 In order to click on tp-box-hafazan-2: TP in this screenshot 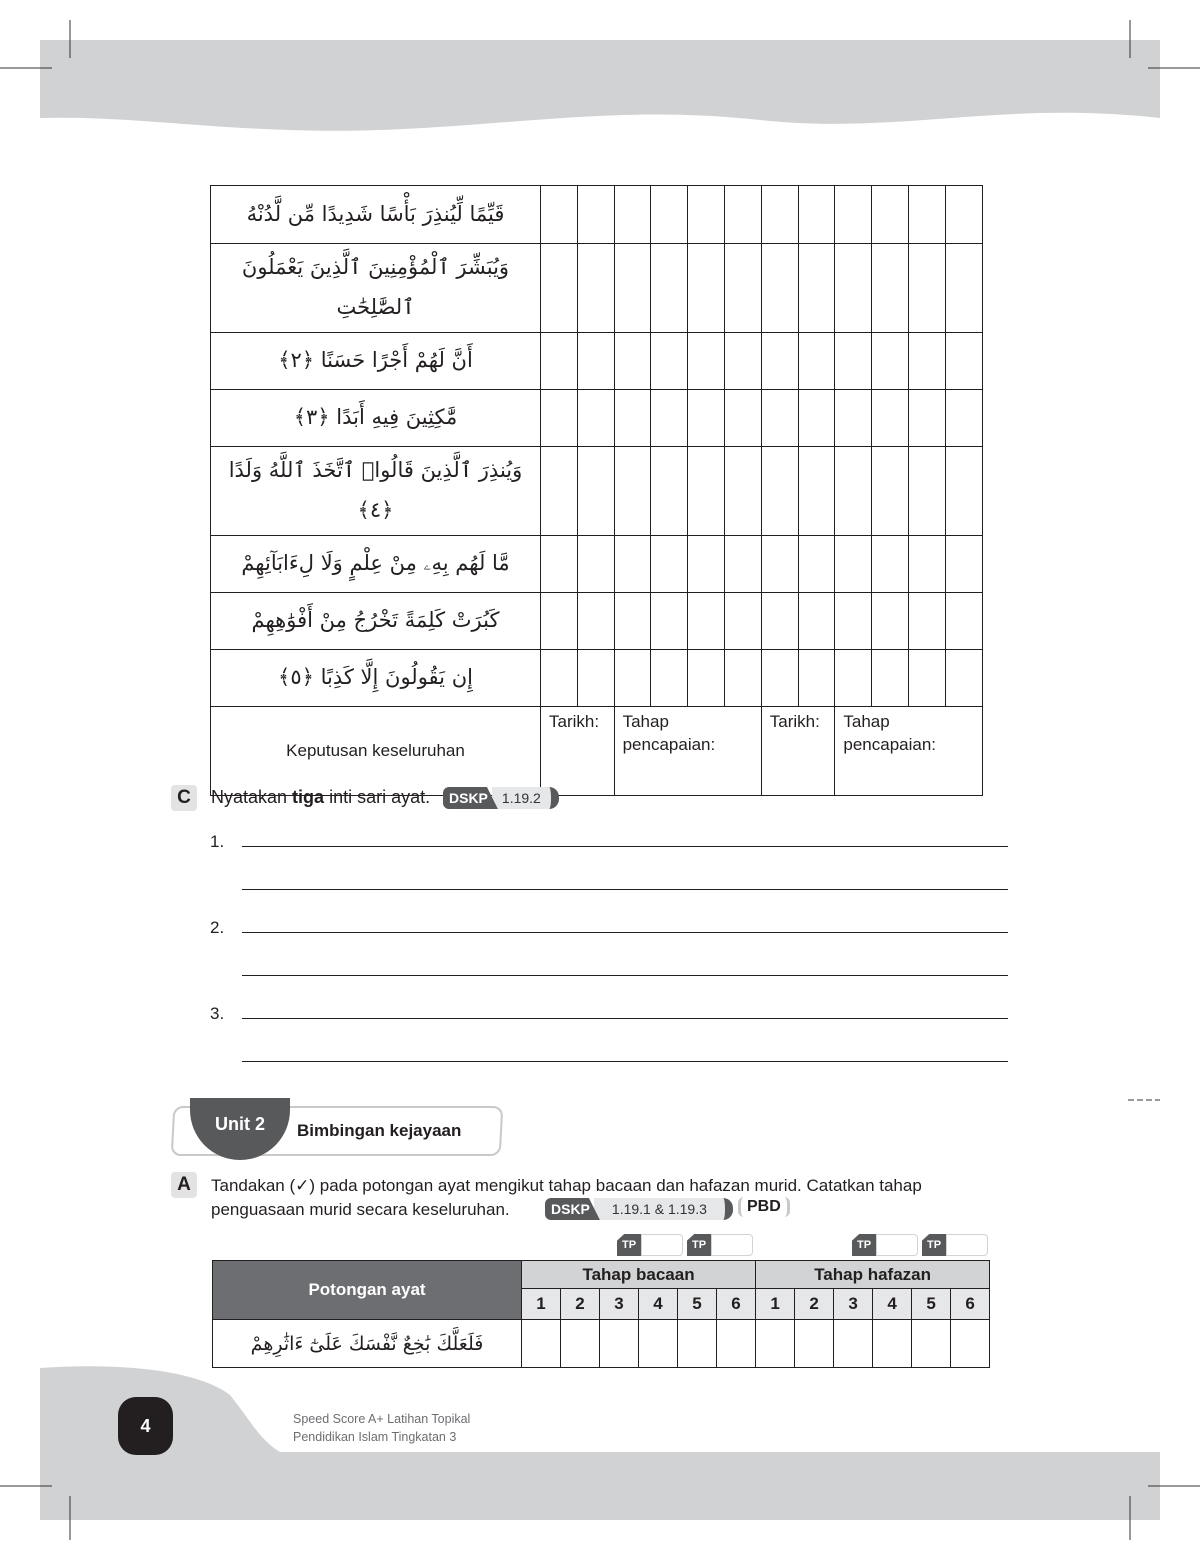, I will do `click(955, 1245)`.